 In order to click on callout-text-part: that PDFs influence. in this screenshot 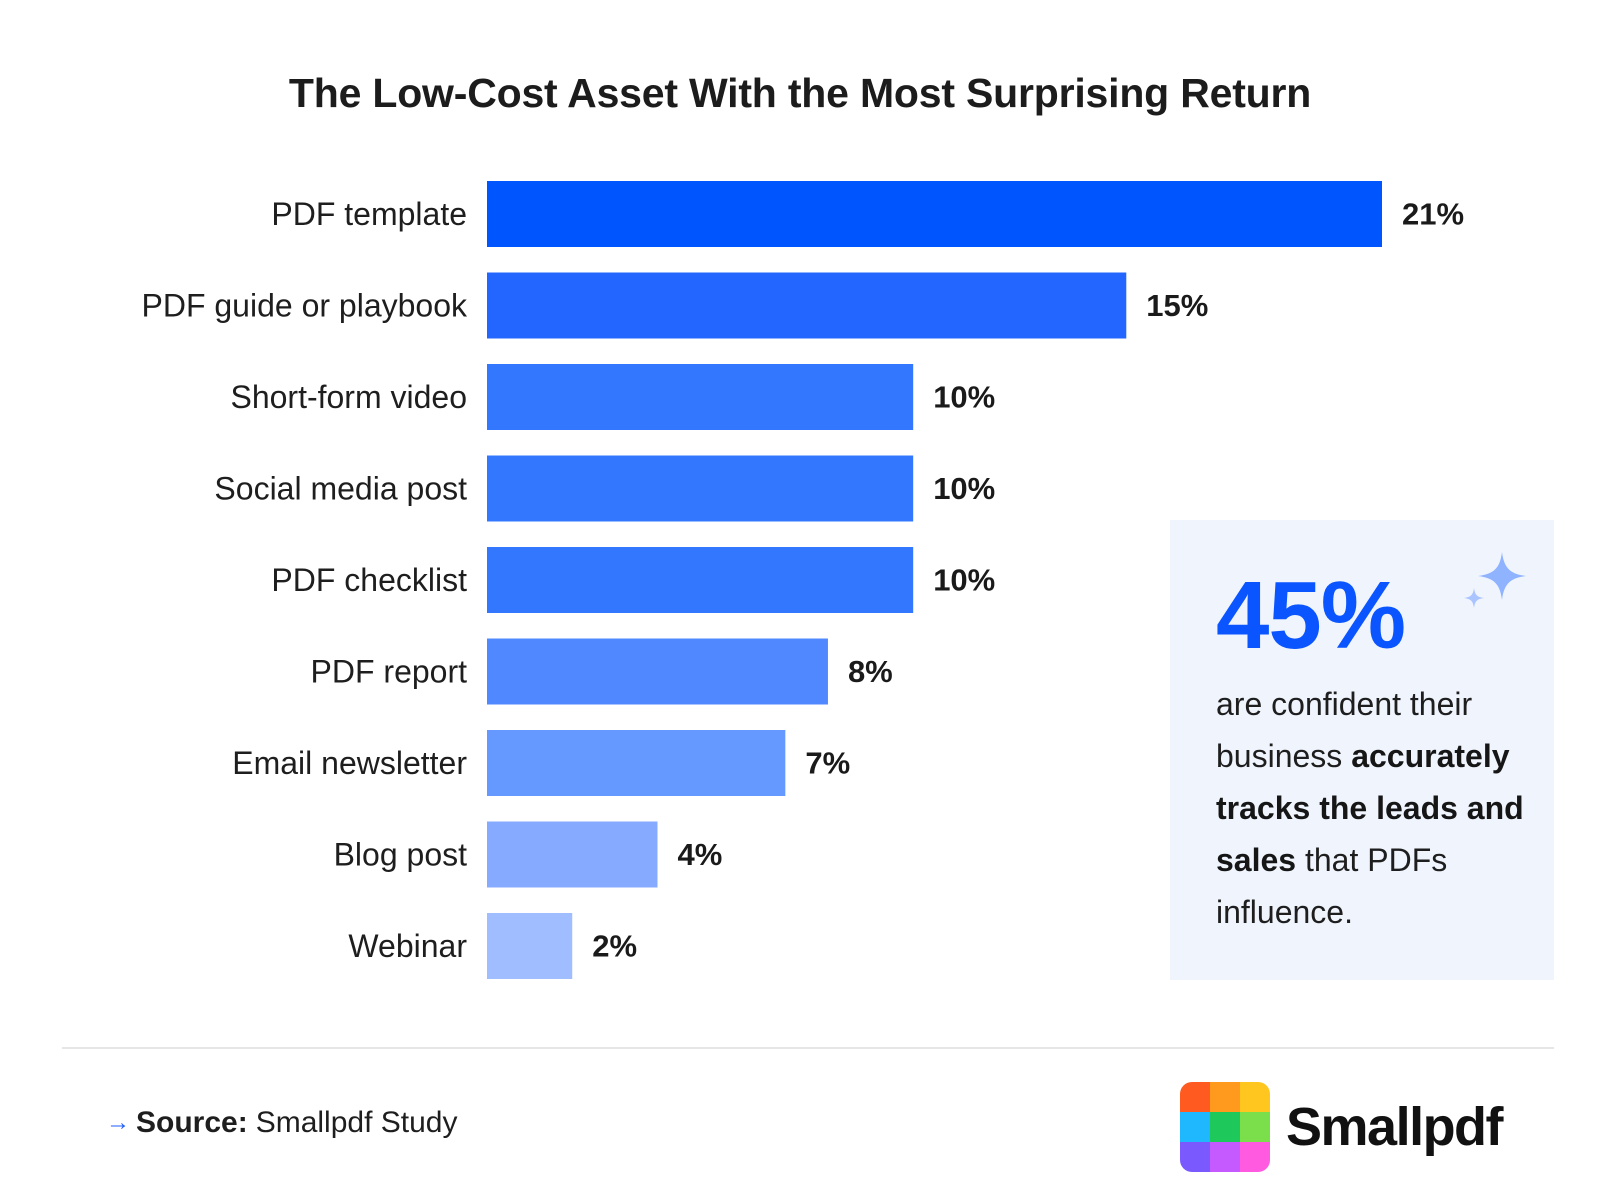, I will do `click(1332, 886)`.